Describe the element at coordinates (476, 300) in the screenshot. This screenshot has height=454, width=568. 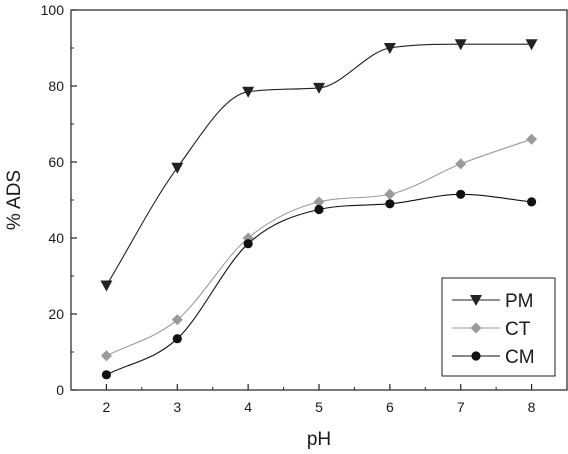
I see `legend-marker-pm` at that location.